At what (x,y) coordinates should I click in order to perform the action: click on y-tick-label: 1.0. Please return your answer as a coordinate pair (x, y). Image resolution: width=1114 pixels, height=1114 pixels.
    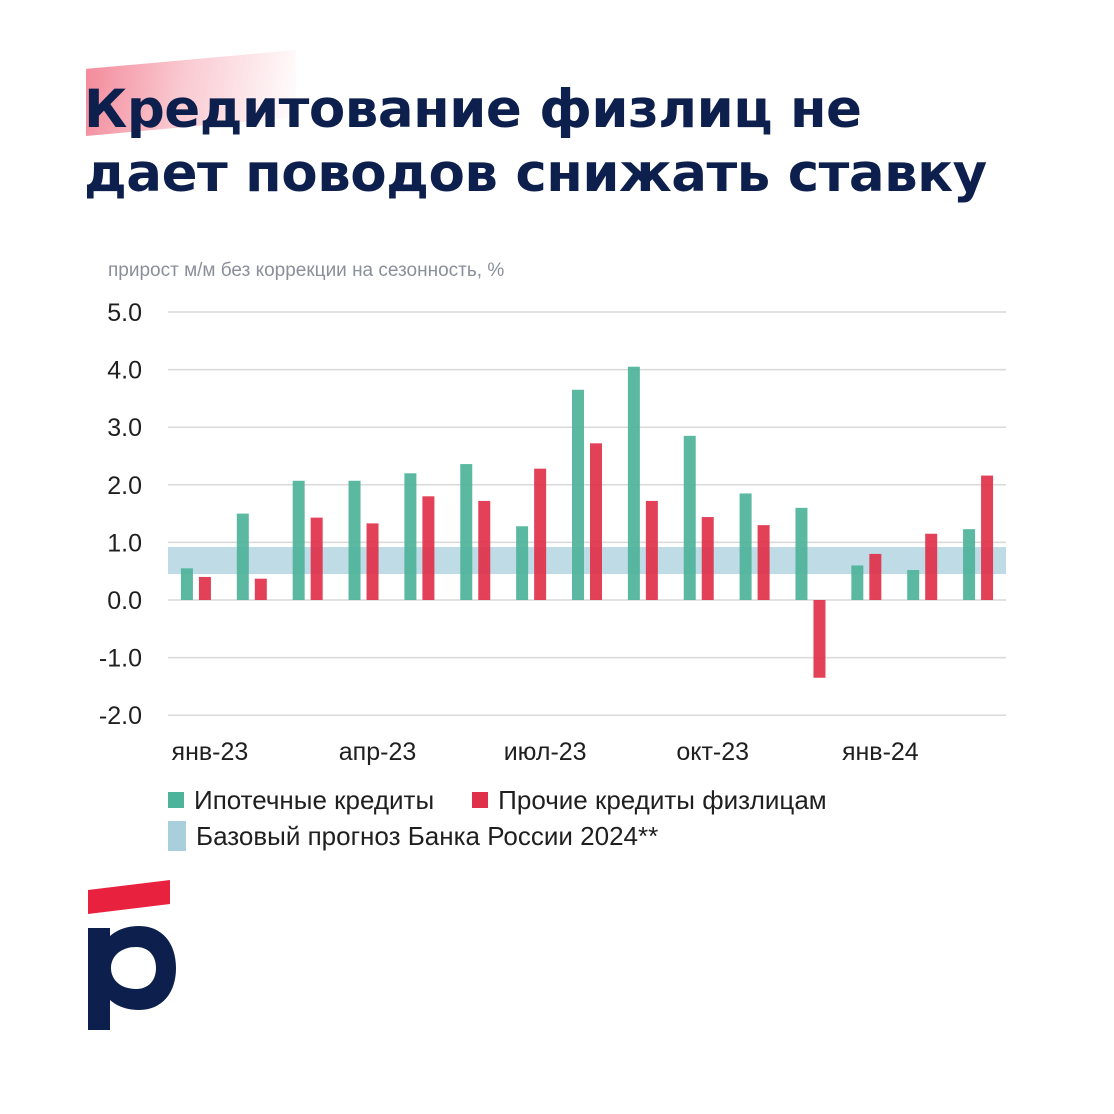
    Looking at the image, I should click on (124, 543).